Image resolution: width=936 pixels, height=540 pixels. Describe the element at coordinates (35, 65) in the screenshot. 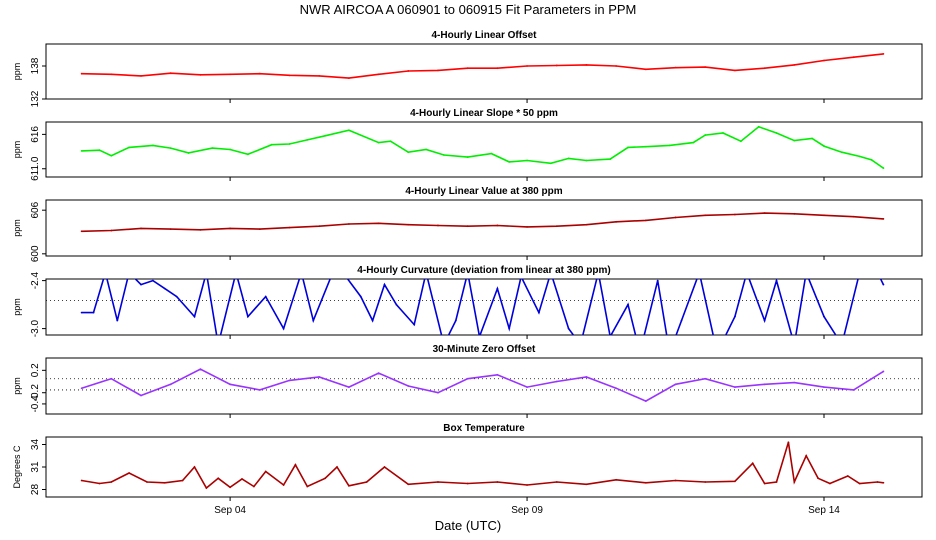

I see `y-tick-label: 138` at that location.